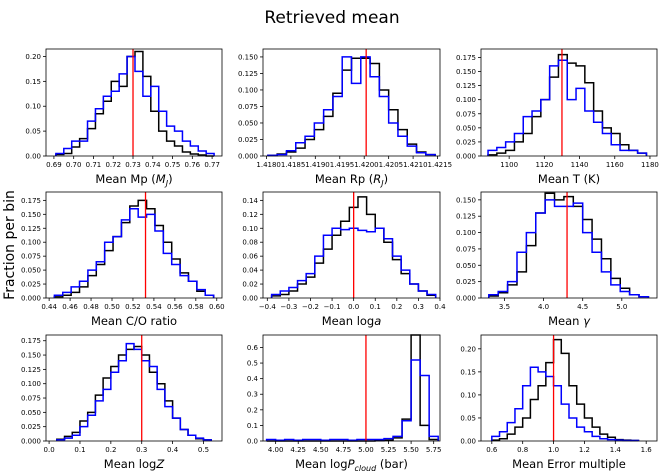 The height and width of the screenshot is (475, 664). Describe the element at coordinates (74, 165) in the screenshot. I see `x-tick-label: 0.70` at that location.